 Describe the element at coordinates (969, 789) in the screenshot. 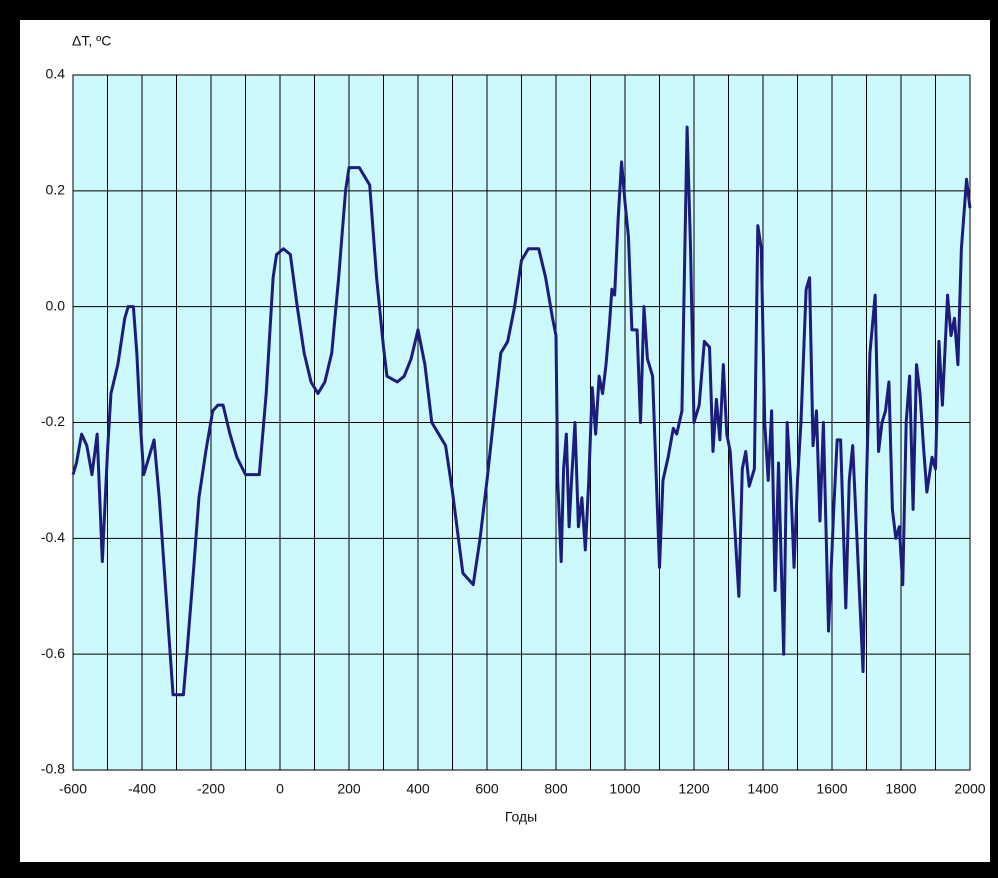

I see `x-tick-label: 2000` at that location.